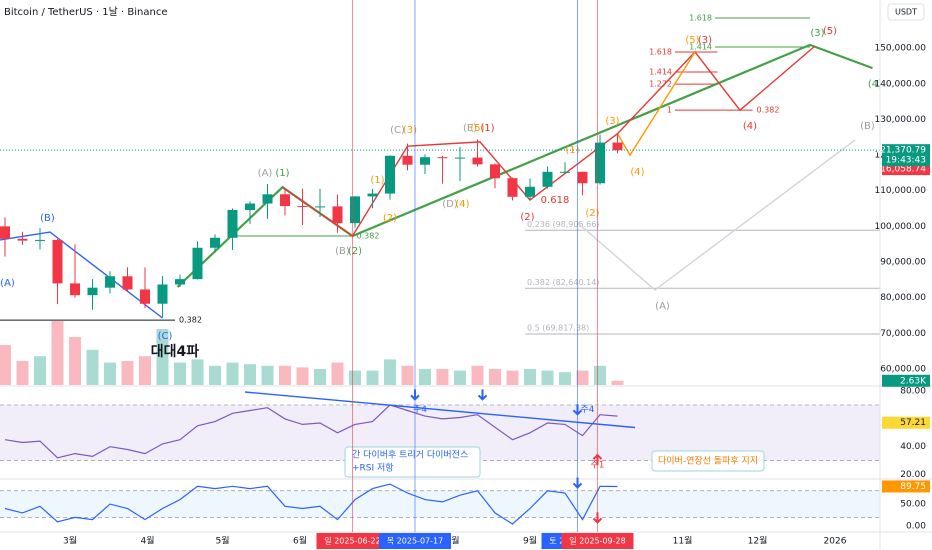 This screenshot has width=932, height=550. Describe the element at coordinates (352, 541) in the screenshot. I see `date-label: 일 2025-06-22` at that location.